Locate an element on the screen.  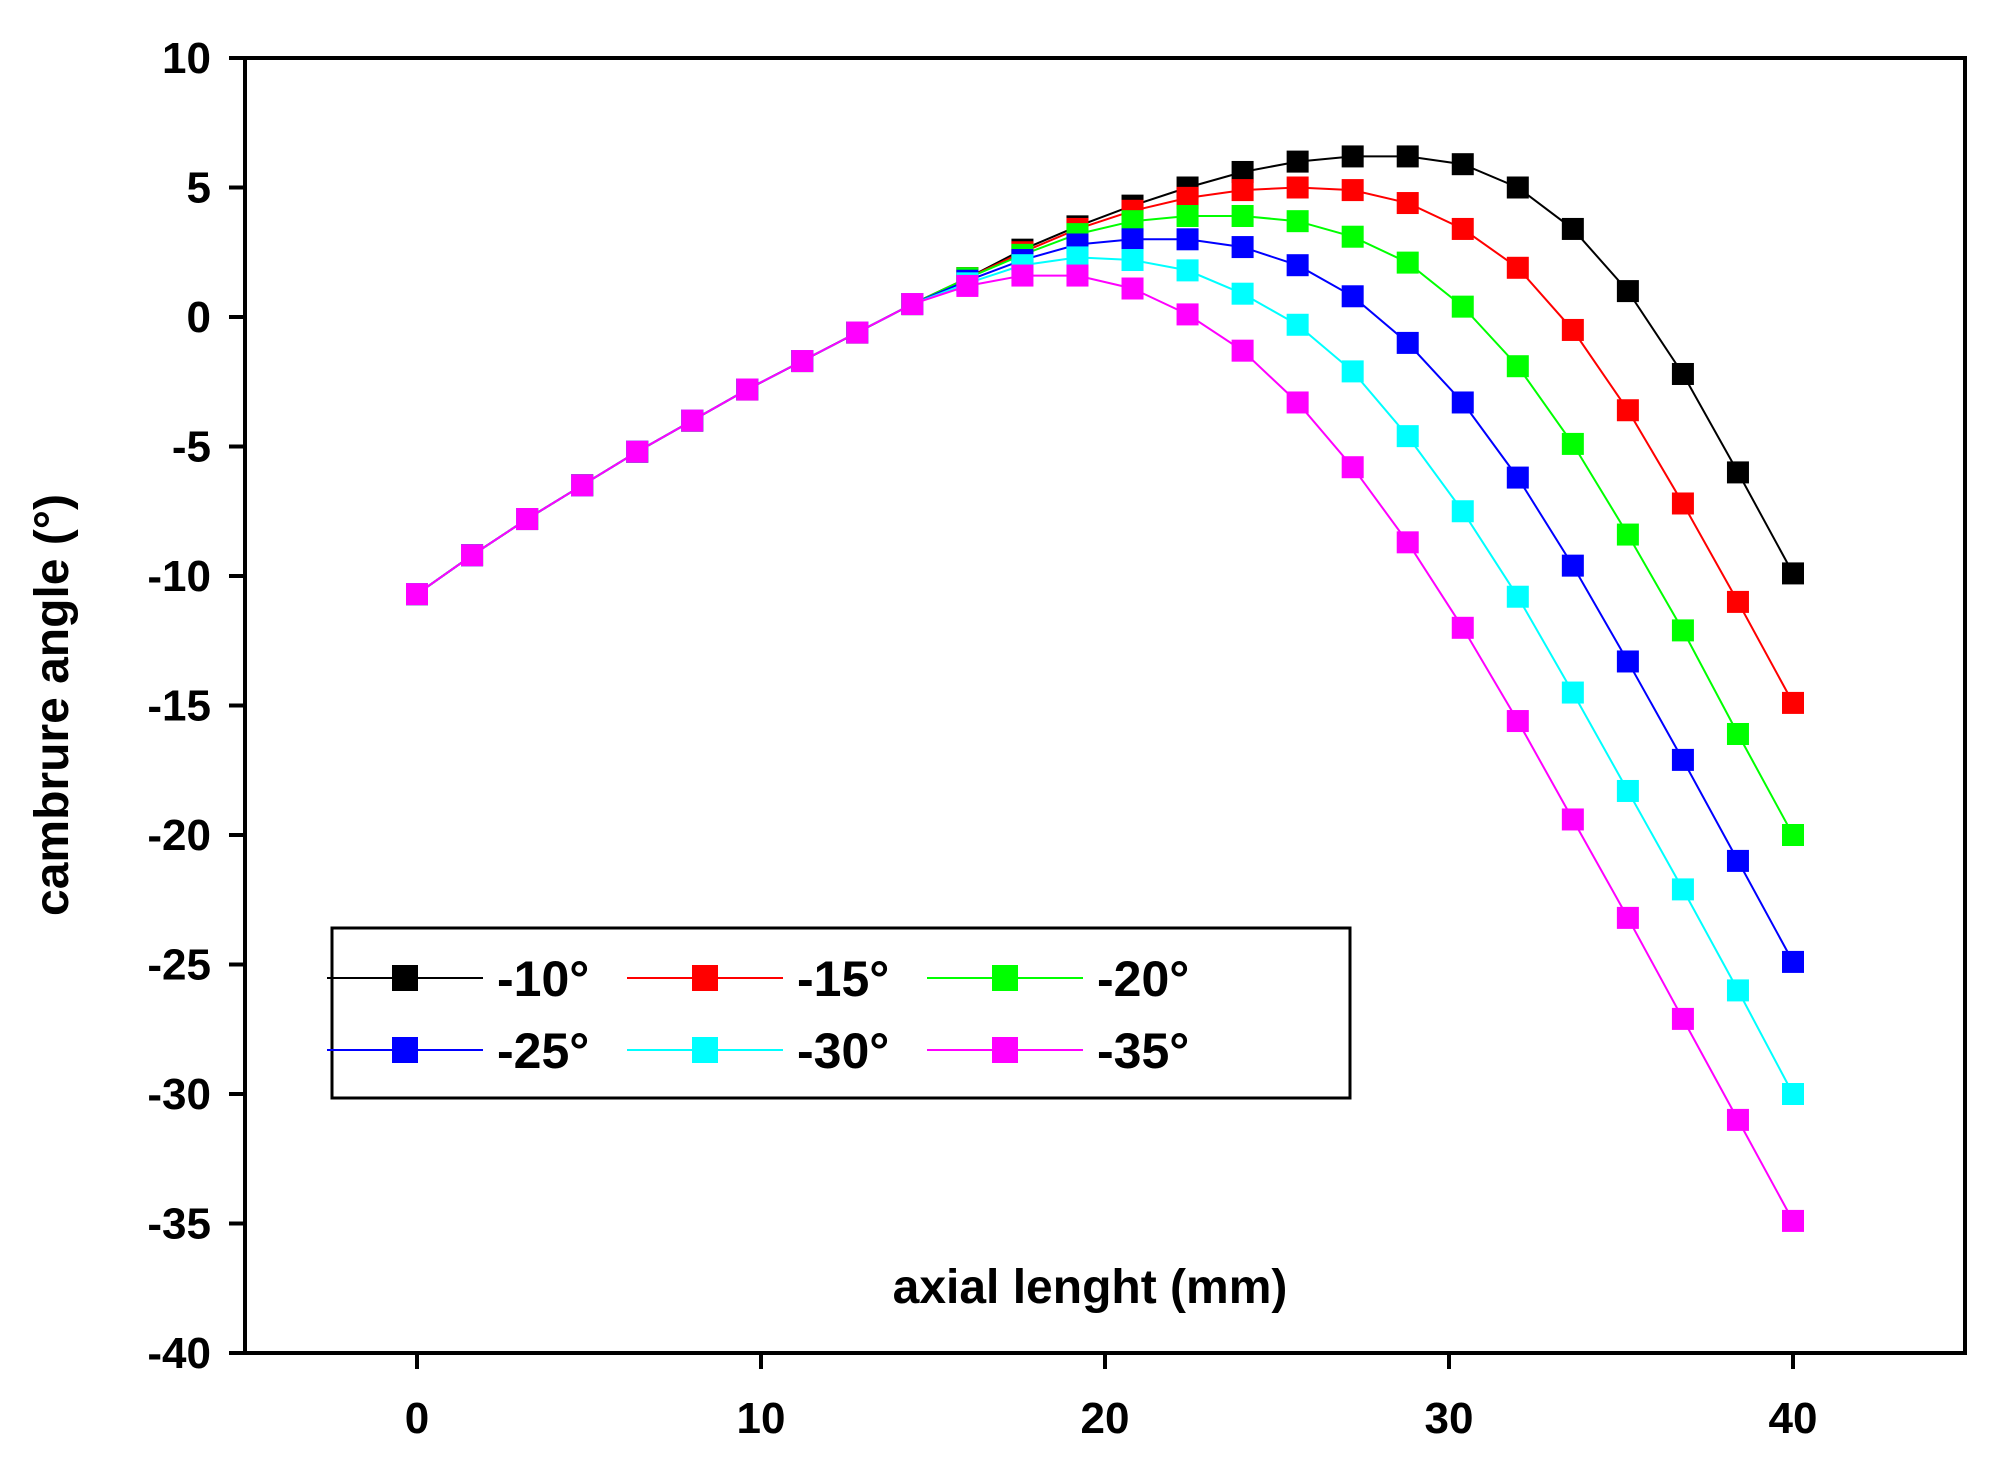
legend: -10° -15° -20° -25° -30° -35° is located at coordinates (839, 1013).